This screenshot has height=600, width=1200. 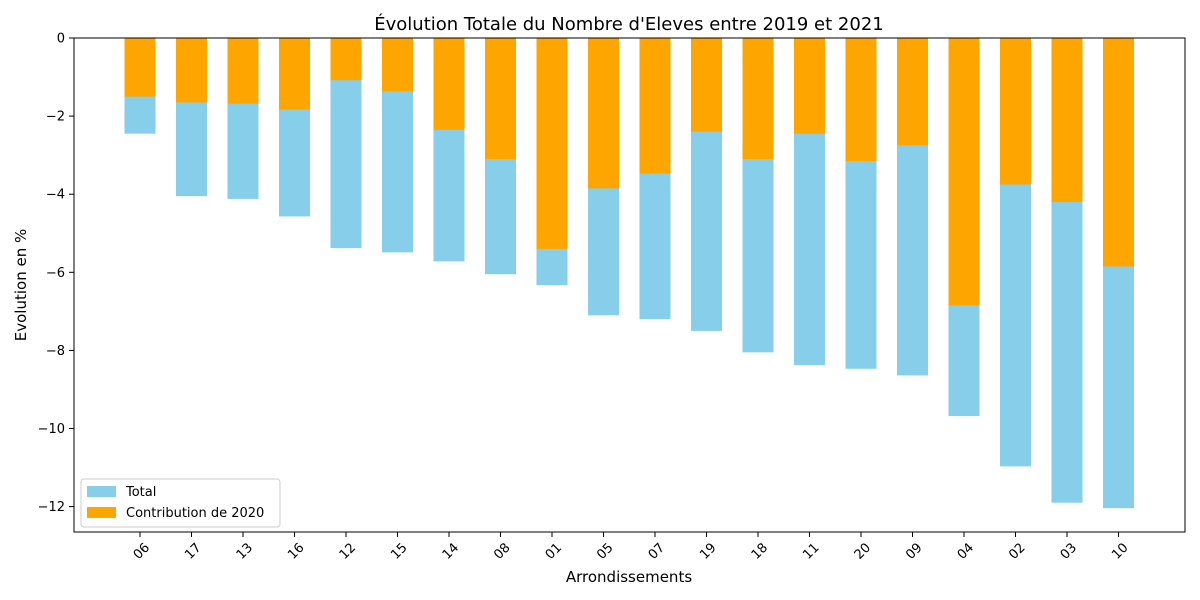 I want to click on legend-swatch-total, so click(x=101, y=491).